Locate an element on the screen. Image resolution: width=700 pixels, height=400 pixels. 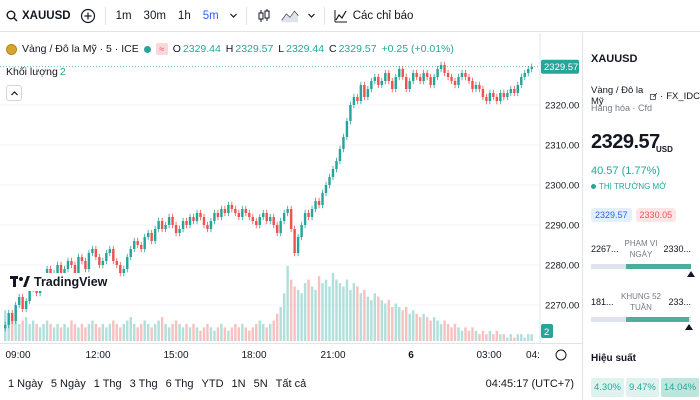
timeframe-1h: 1h is located at coordinates (184, 15).